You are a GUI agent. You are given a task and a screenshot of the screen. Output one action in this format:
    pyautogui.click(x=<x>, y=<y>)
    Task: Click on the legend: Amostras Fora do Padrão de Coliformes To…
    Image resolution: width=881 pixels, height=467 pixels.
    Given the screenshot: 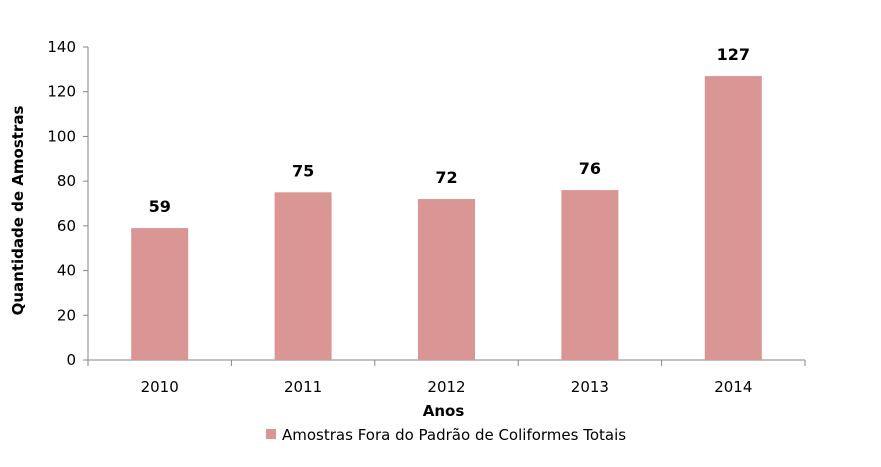 What is the action you would take?
    pyautogui.click(x=446, y=435)
    